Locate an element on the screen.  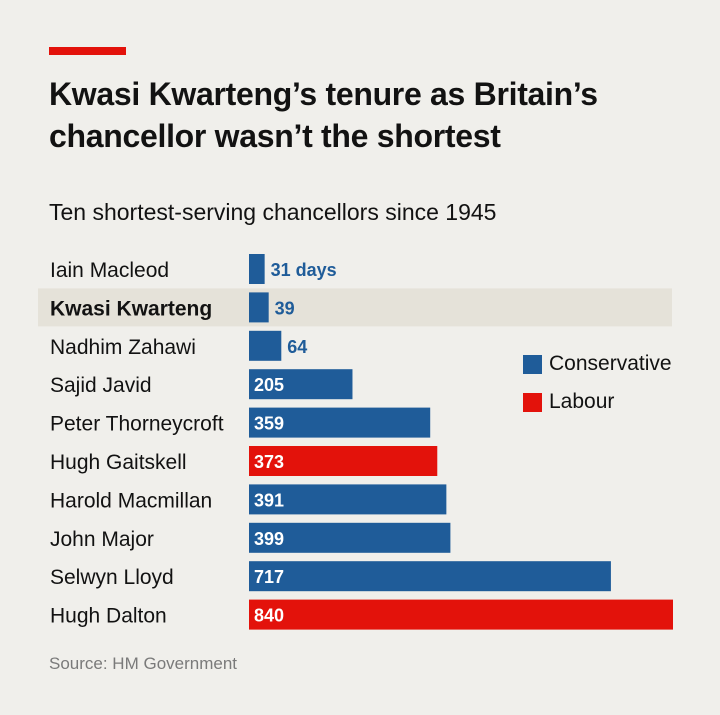
bar-selwyn-lloyd is located at coordinates (430, 576).